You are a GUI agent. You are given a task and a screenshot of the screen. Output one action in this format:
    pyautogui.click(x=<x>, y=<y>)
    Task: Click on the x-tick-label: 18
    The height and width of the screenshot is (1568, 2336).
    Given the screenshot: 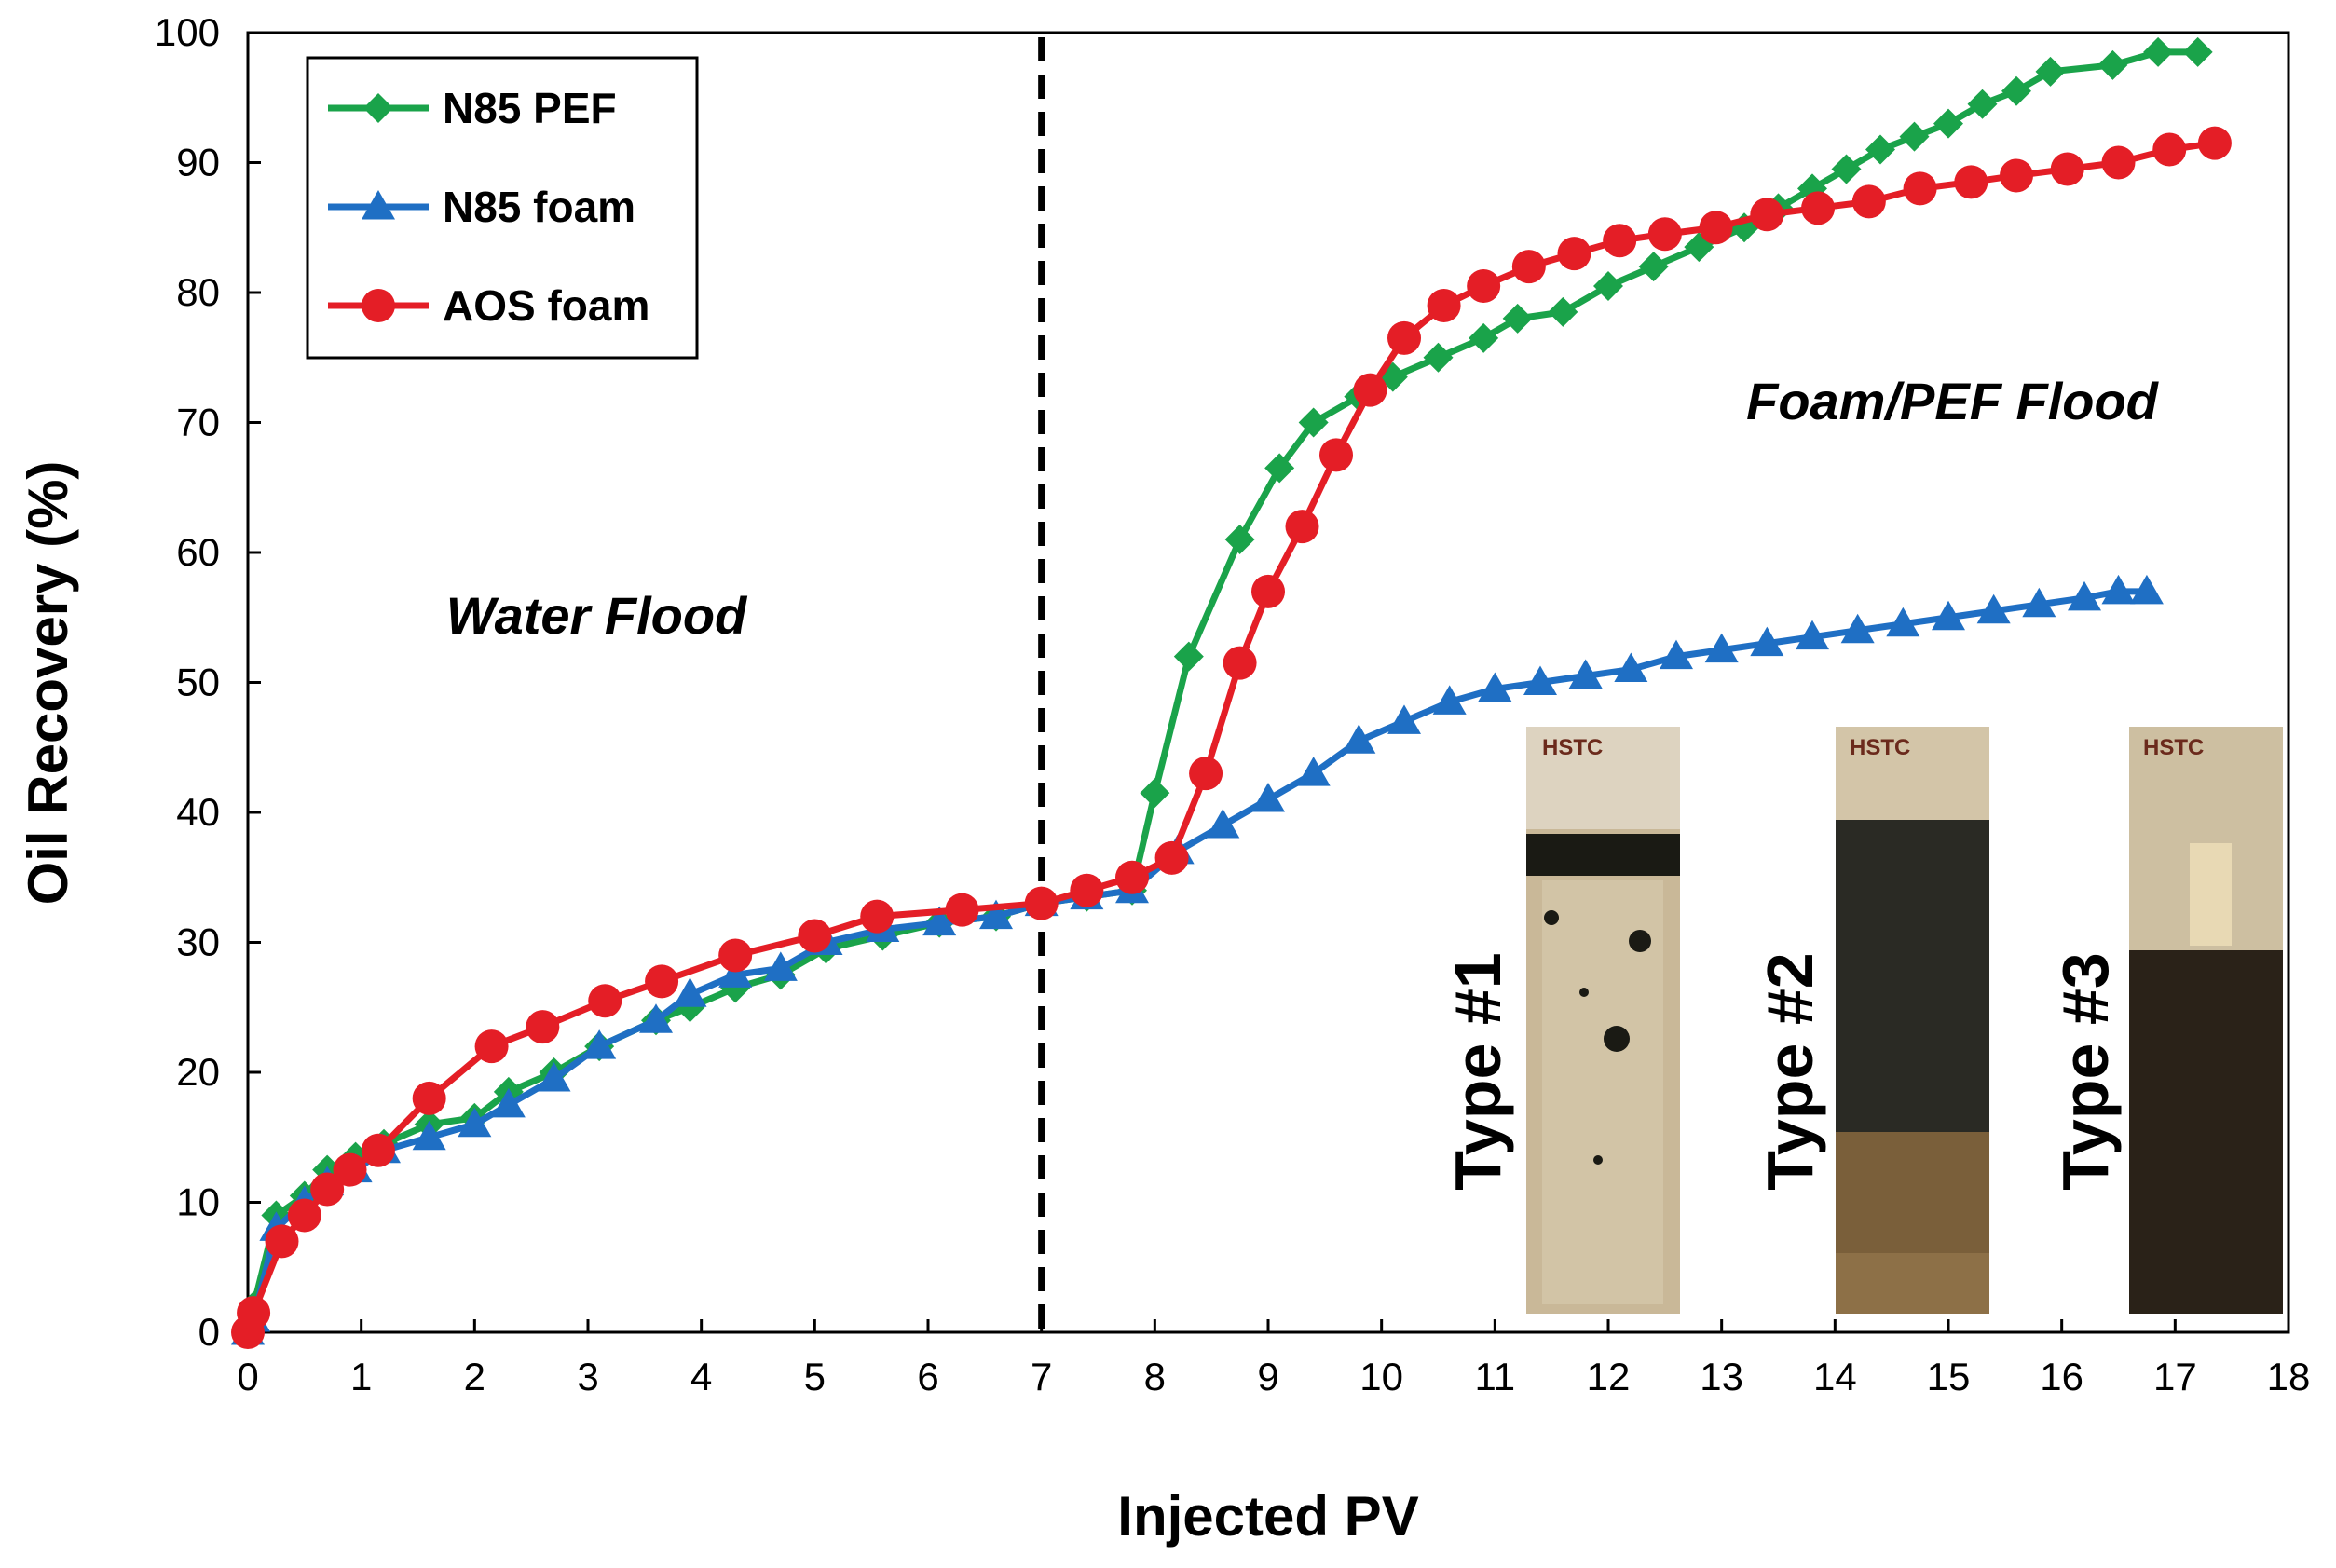 What is the action you would take?
    pyautogui.click(x=2289, y=1376)
    